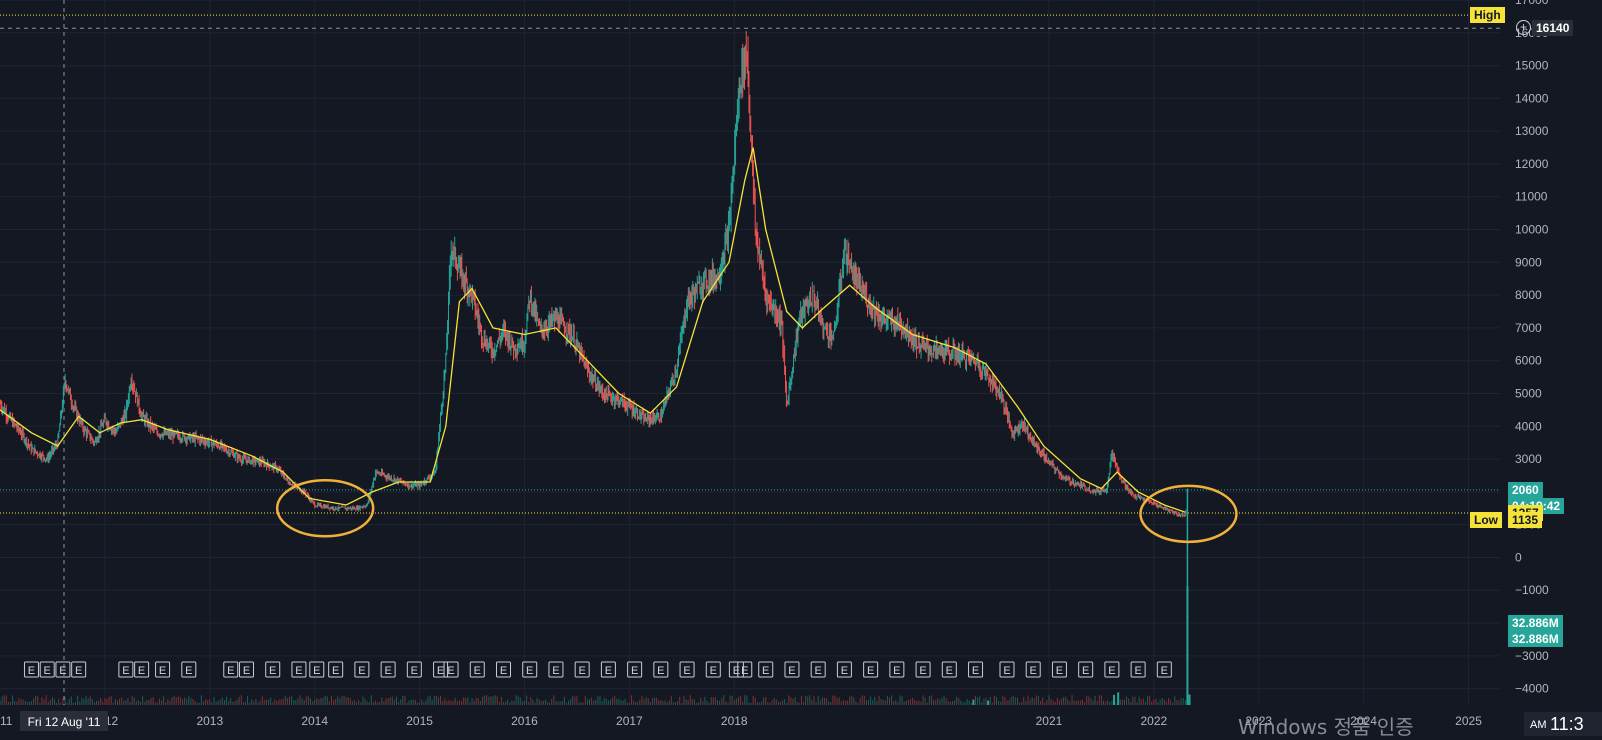 Image resolution: width=1602 pixels, height=740 pixels. What do you see at coordinates (1528, 459) in the screenshot?
I see `y-tick-label: 3000` at bounding box center [1528, 459].